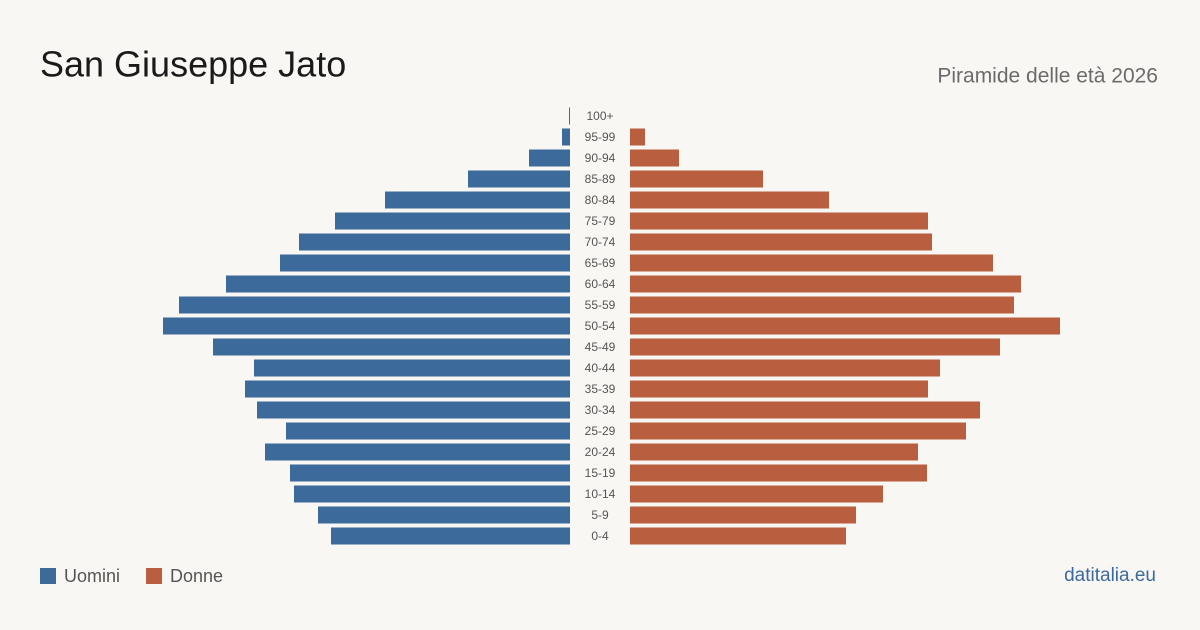  Describe the element at coordinates (196, 576) in the screenshot. I see `legend-label: Donne` at that location.